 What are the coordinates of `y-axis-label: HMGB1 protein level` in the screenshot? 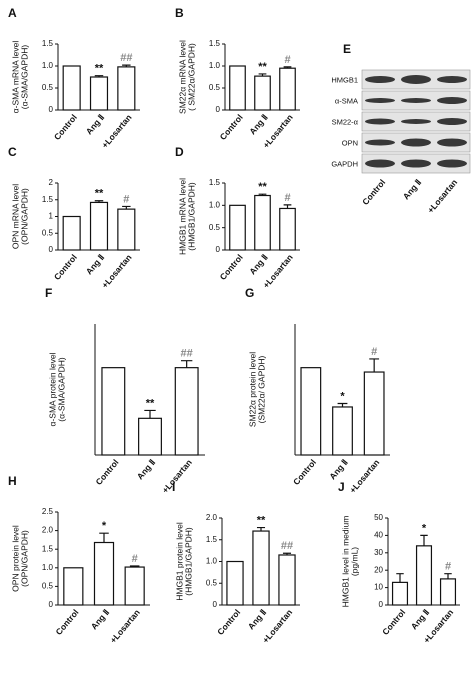 It's located at (179, 561).